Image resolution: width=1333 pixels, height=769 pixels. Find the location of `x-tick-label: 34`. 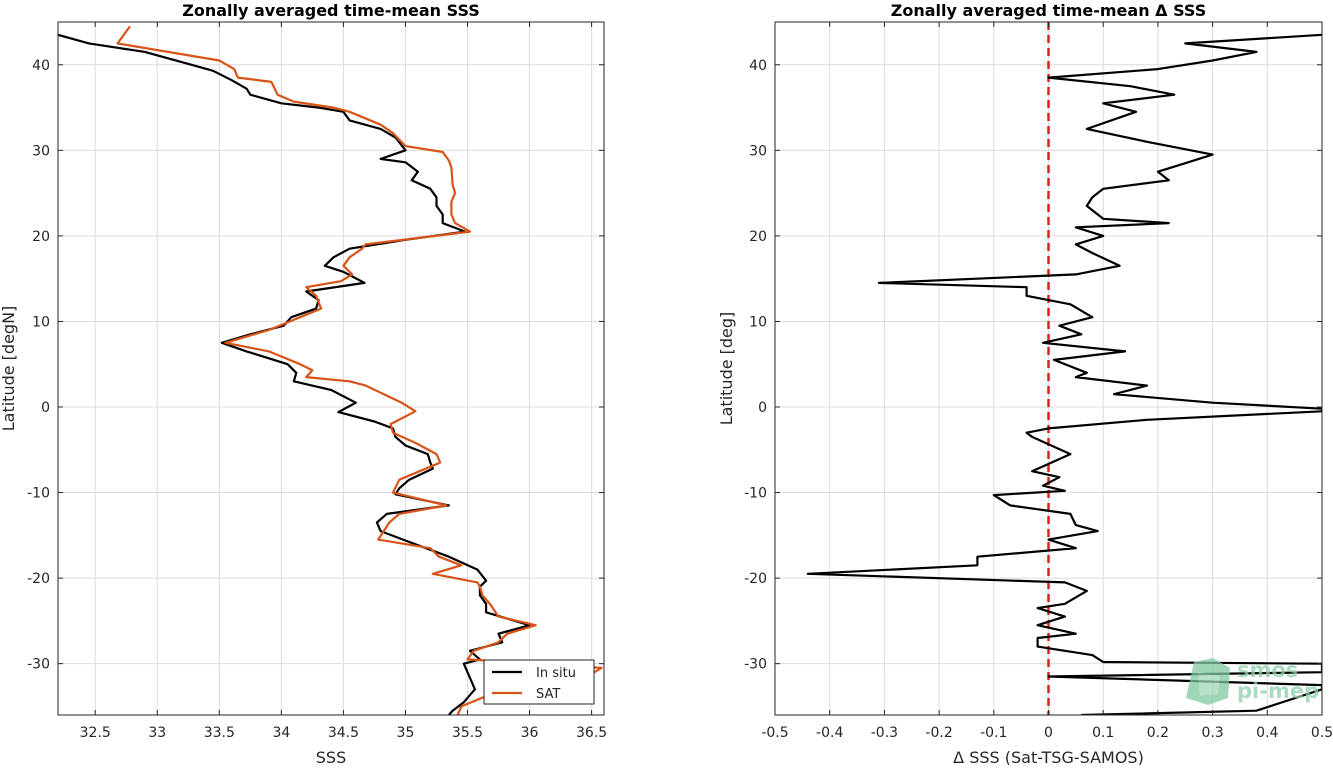

x-tick-label: 34 is located at coordinates (281, 733).